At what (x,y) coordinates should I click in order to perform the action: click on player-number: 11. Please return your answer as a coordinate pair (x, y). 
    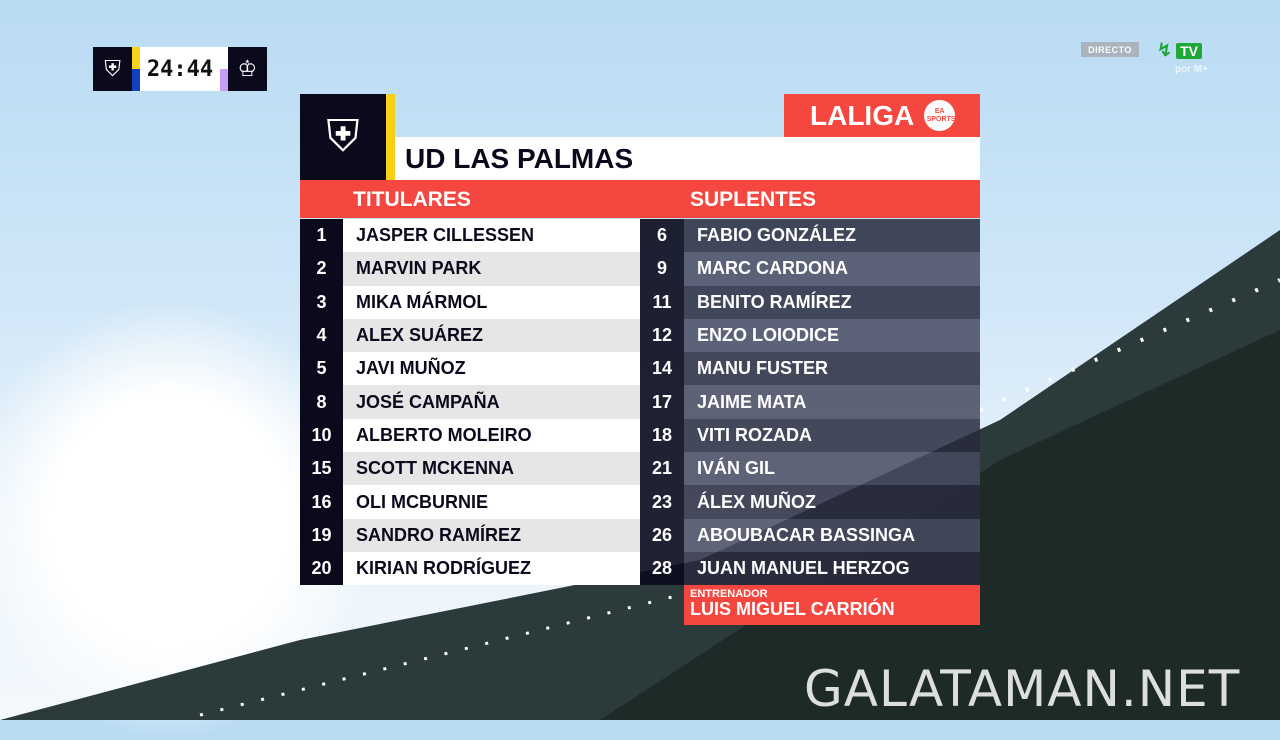
    Looking at the image, I should click on (662, 302).